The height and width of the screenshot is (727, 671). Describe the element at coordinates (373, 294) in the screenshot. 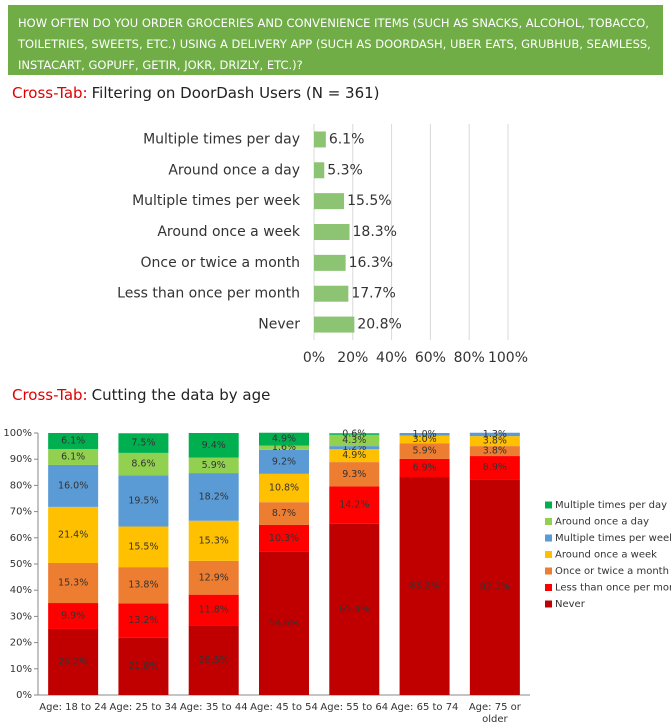

I see `value-label: 17.7%` at that location.